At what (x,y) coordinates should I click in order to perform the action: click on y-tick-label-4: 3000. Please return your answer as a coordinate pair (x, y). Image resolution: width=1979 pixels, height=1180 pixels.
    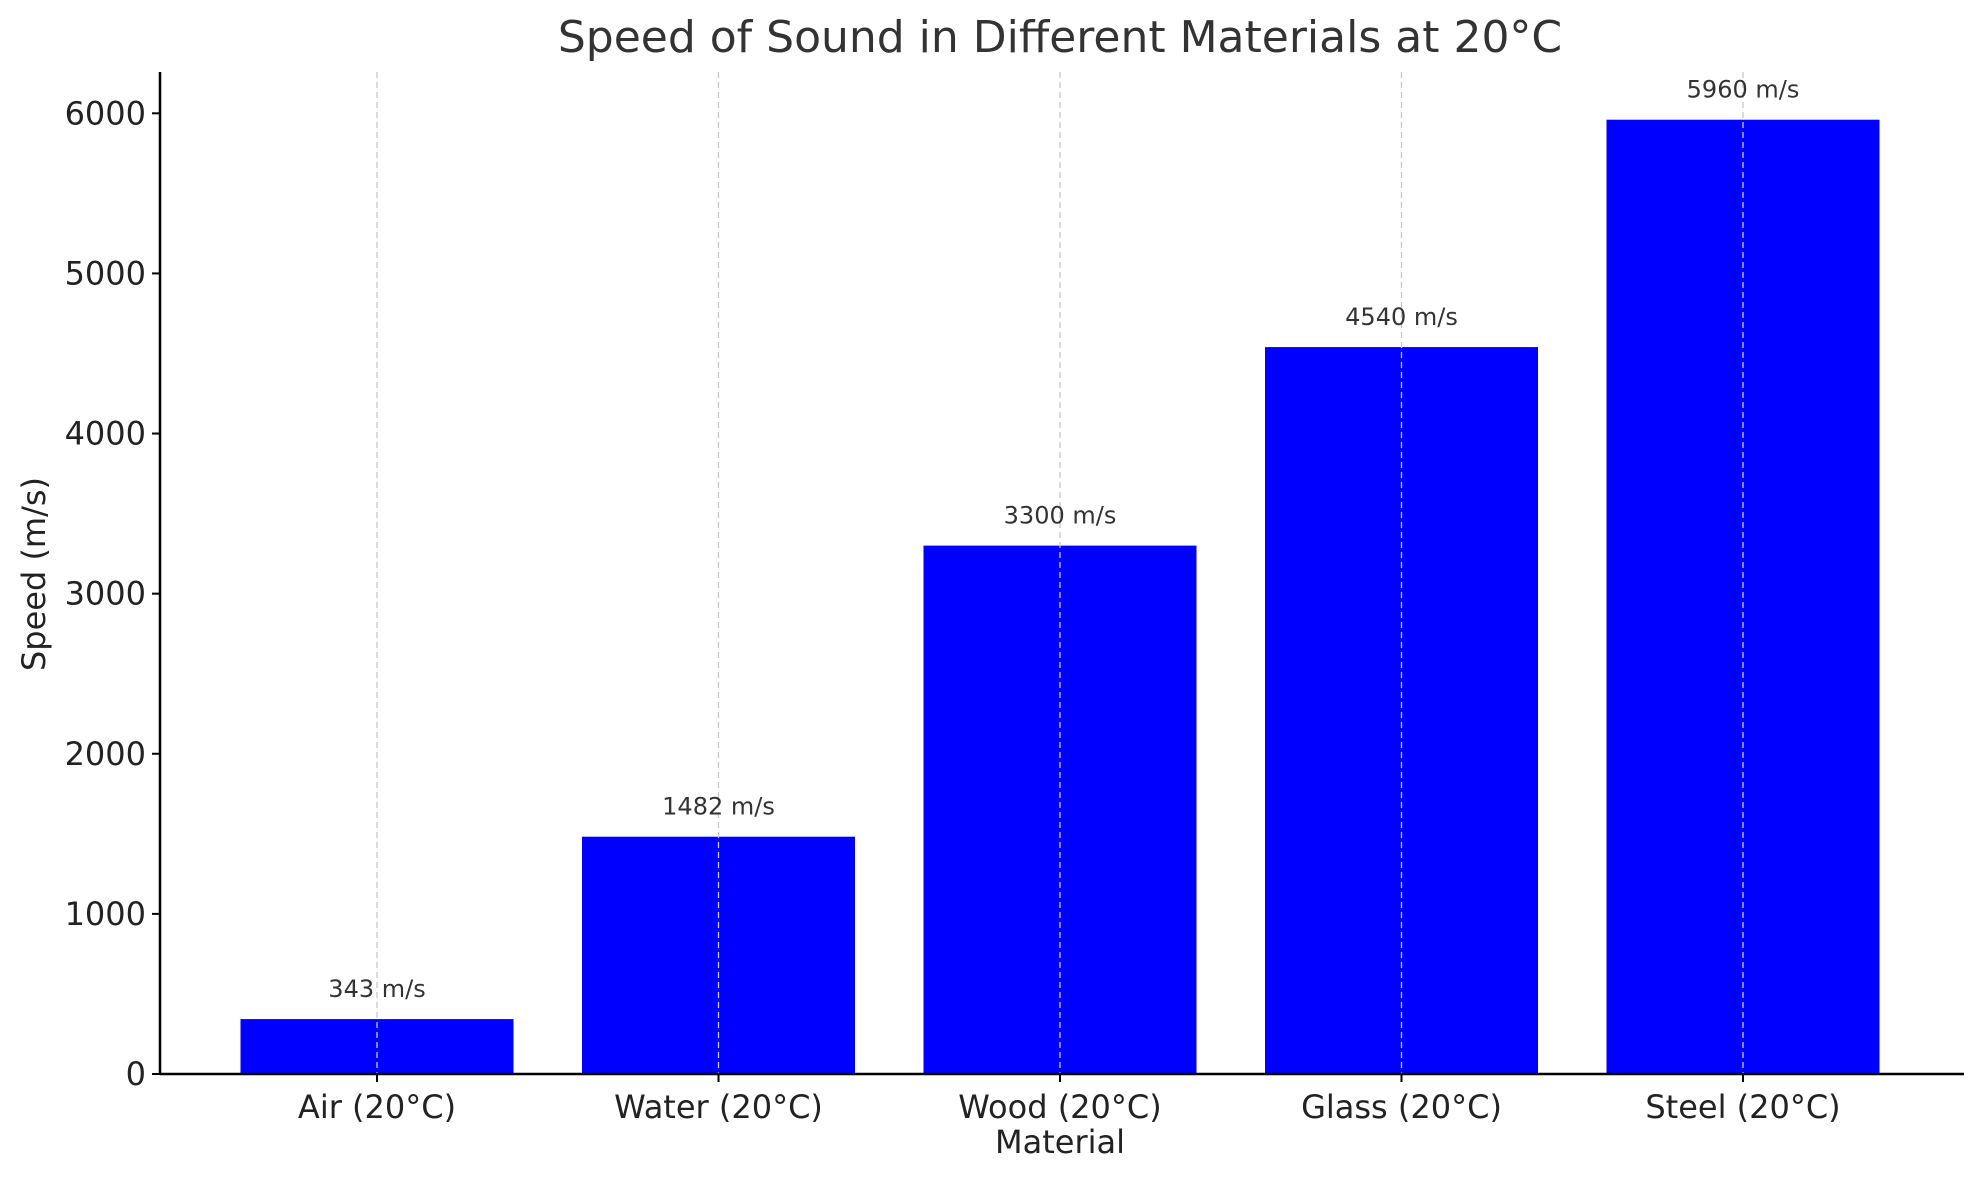
    Looking at the image, I should click on (105, 594).